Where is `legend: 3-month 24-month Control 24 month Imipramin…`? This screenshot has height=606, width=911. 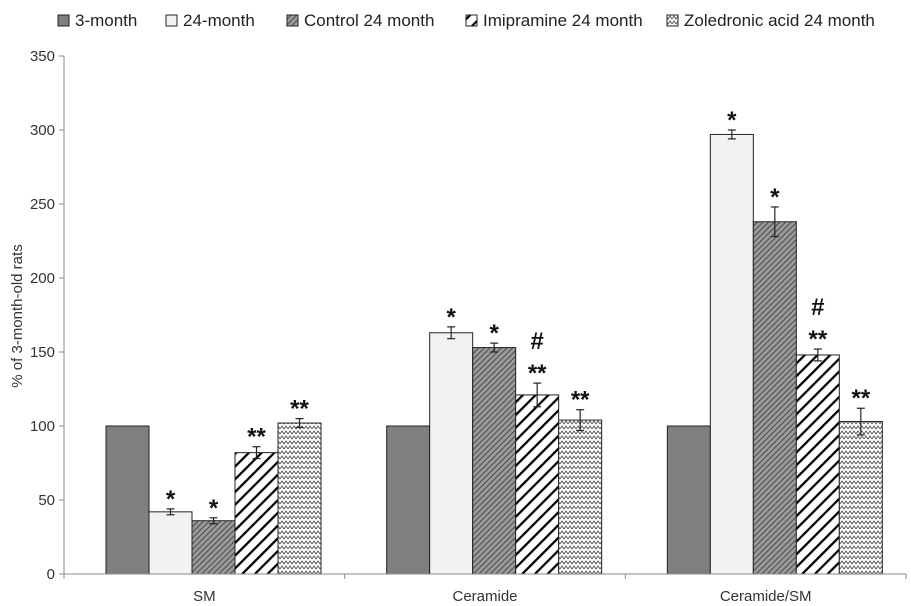
legend: 3-month 24-month Control 24 month Imipramin… is located at coordinates (466, 20).